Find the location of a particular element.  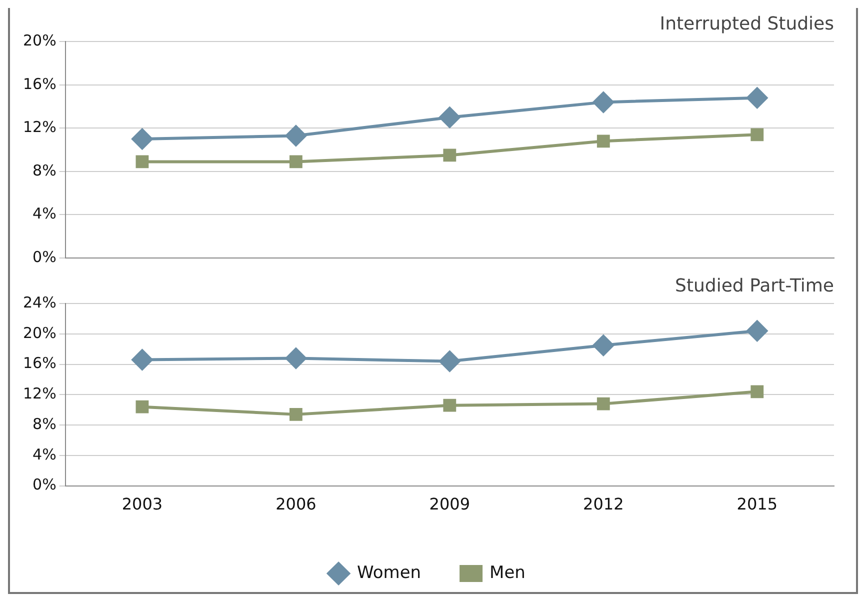

legend-label: Men is located at coordinates (508, 572).